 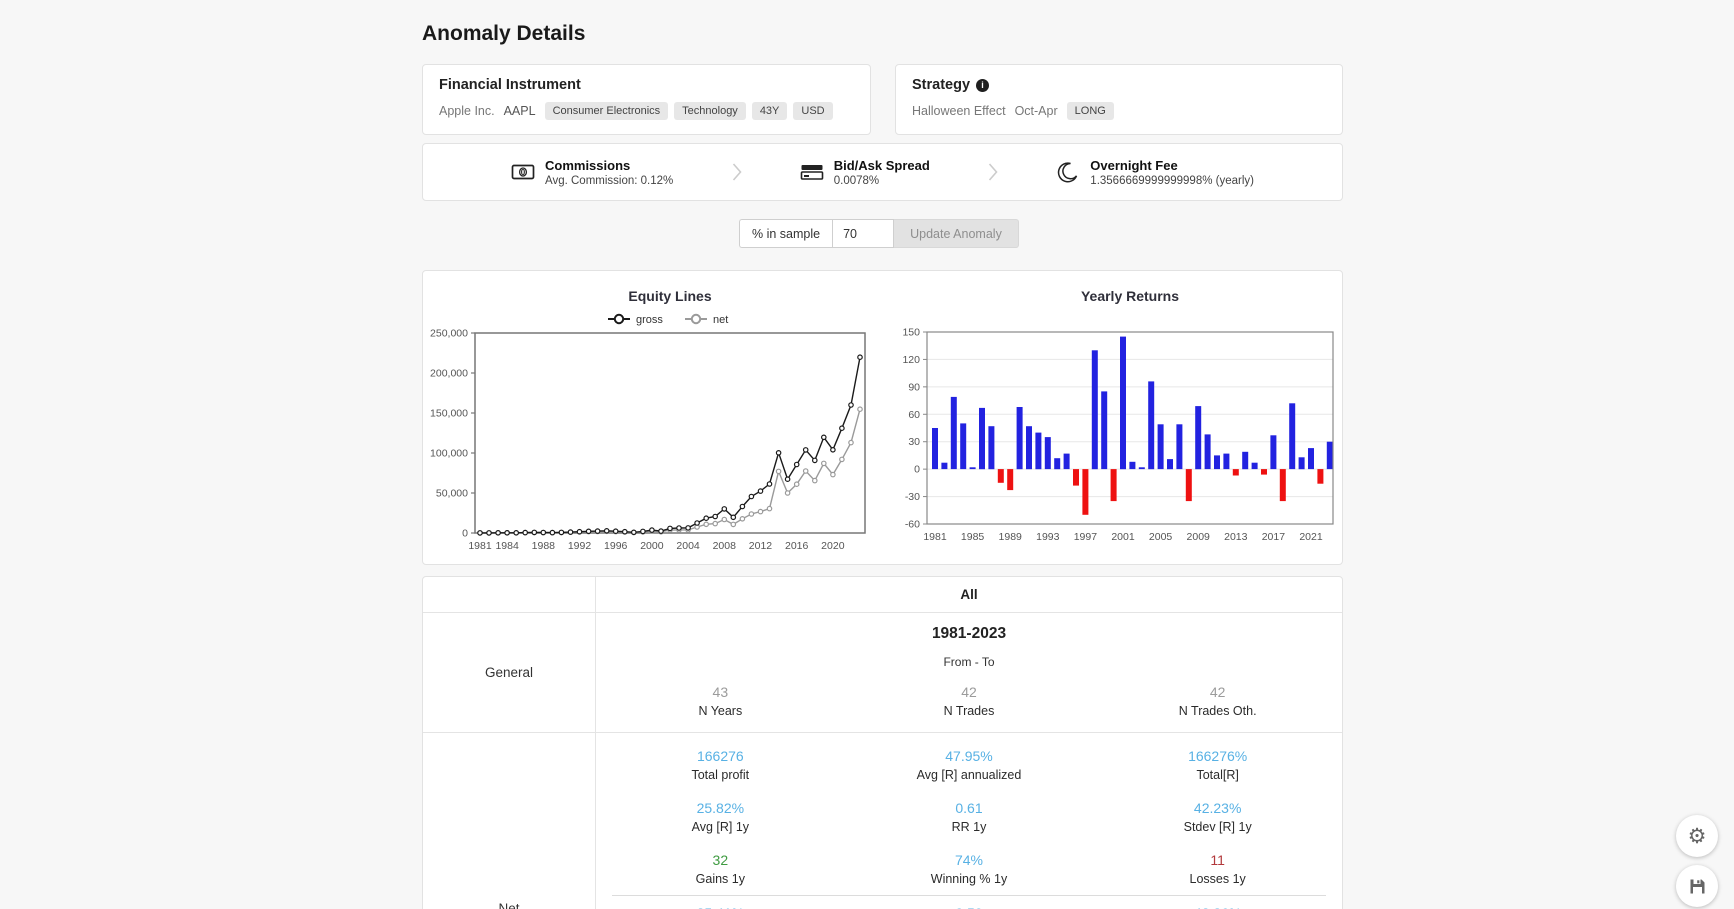 What do you see at coordinates (452, 434) in the screenshot?
I see `y-axis: 0 50,000 100,000 150,000 200,000 250,000` at bounding box center [452, 434].